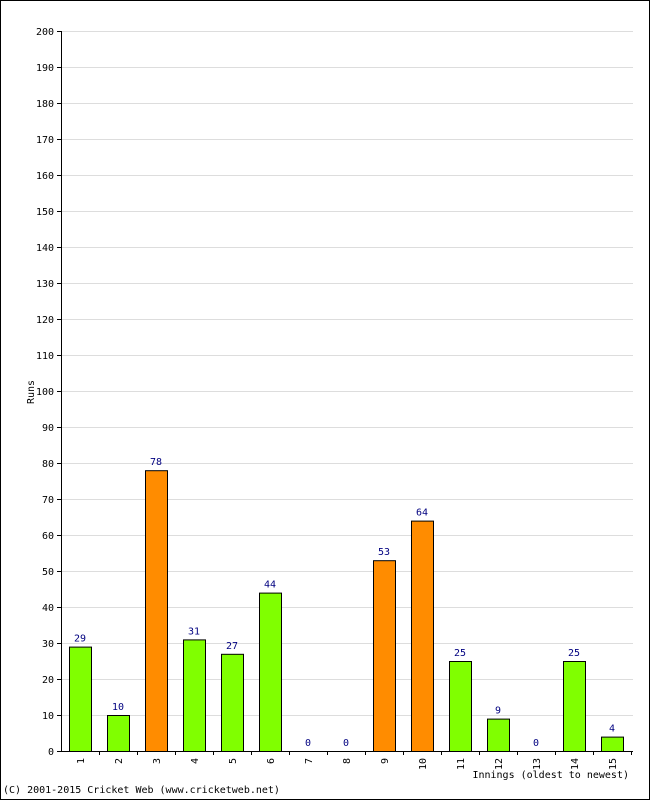  Describe the element at coordinates (48, 716) in the screenshot. I see `y-tick-label: 10` at that location.